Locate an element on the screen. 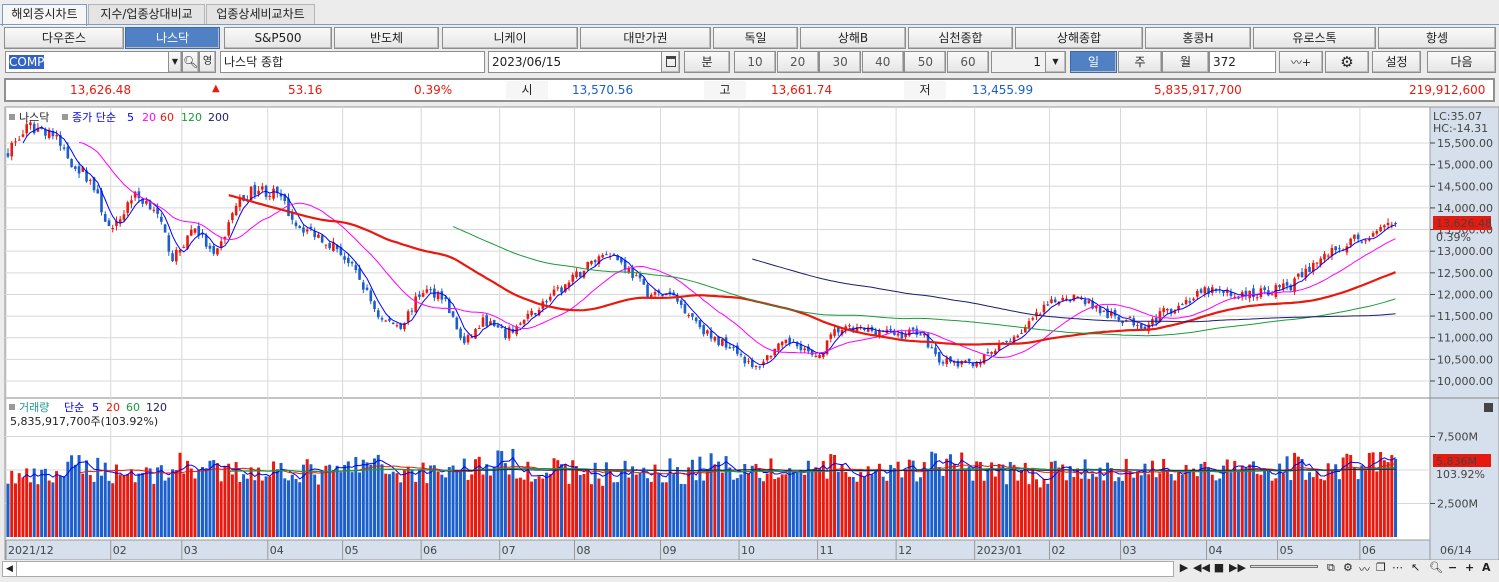 The width and height of the screenshot is (1499, 582). add-indicator-button: 〰+ is located at coordinates (1301, 62).